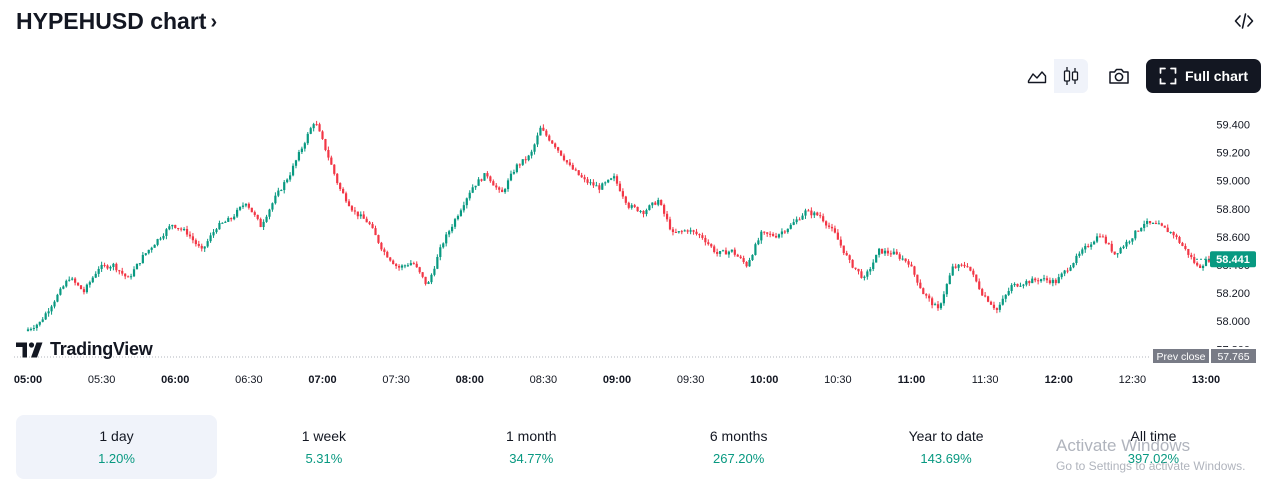  What do you see at coordinates (531, 447) in the screenshot?
I see `period-tab-2: 1 month 34.77%` at bounding box center [531, 447].